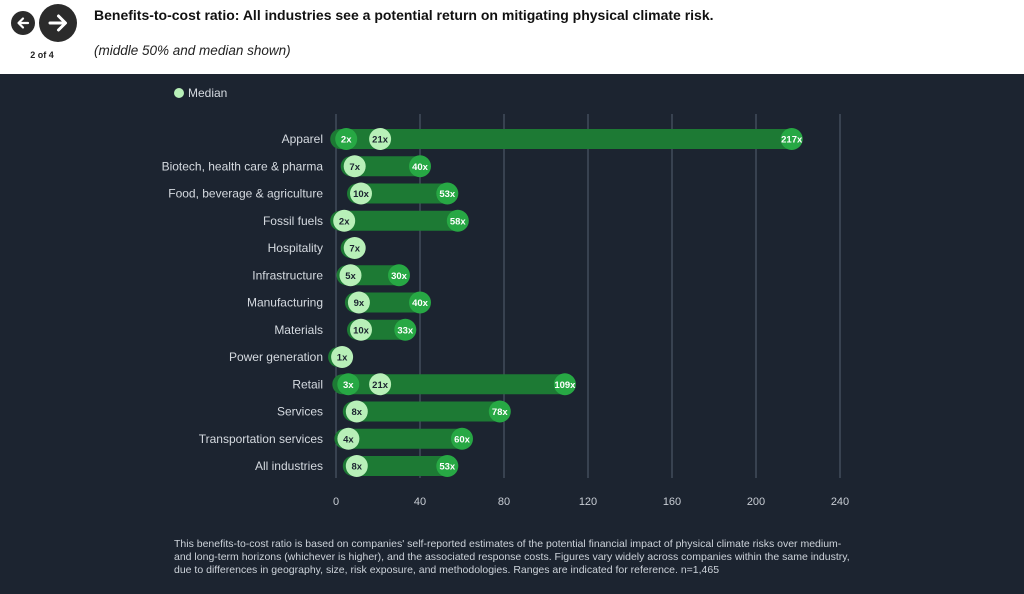 The height and width of the screenshot is (594, 1024). What do you see at coordinates (293, 221) in the screenshot?
I see `category-label: Fossil fuels` at bounding box center [293, 221].